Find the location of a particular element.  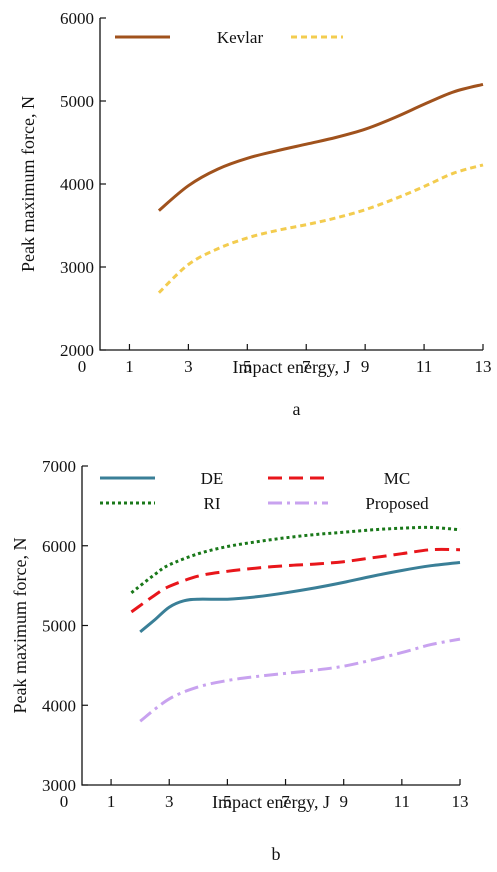

y-tick-label-a: 4000 is located at coordinates (77, 184).